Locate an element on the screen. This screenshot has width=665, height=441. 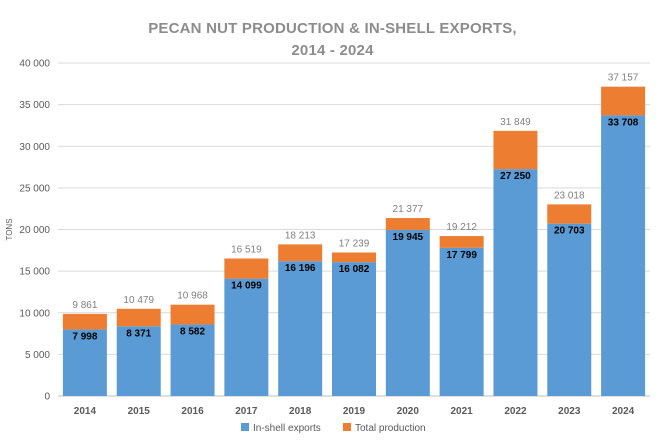
legend-swatch-total-production is located at coordinates (347, 427).